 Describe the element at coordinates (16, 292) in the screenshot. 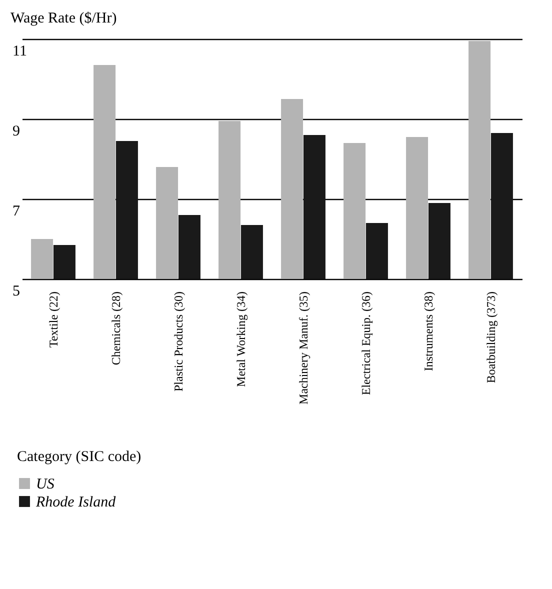

I see `y-tick-label: 5` at that location.